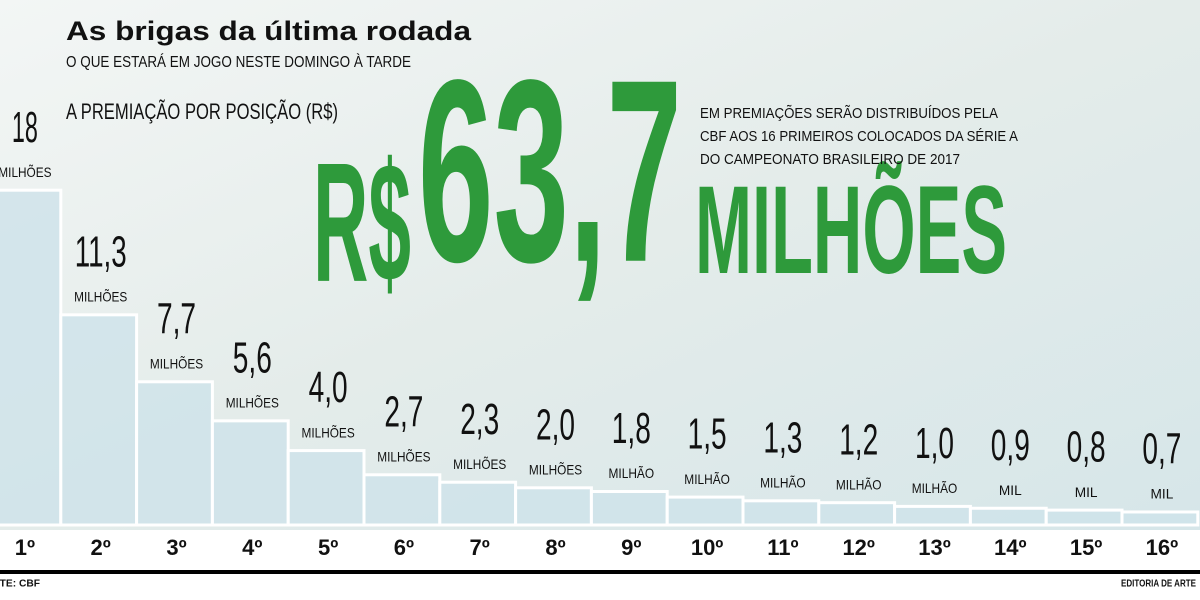  What do you see at coordinates (362, 223) in the screenshot?
I see `headline-currency: R$` at bounding box center [362, 223].